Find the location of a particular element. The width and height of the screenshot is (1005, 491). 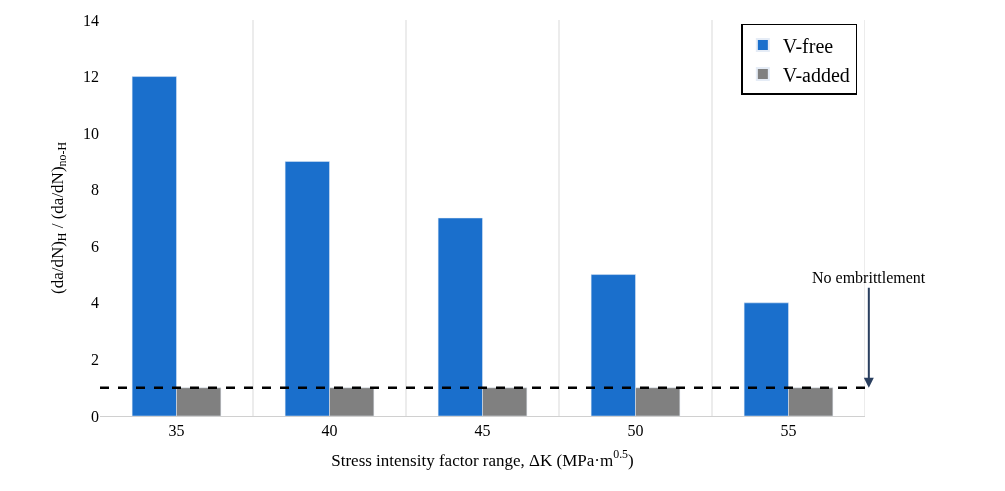

y-tick-label: 12 is located at coordinates (91, 77).